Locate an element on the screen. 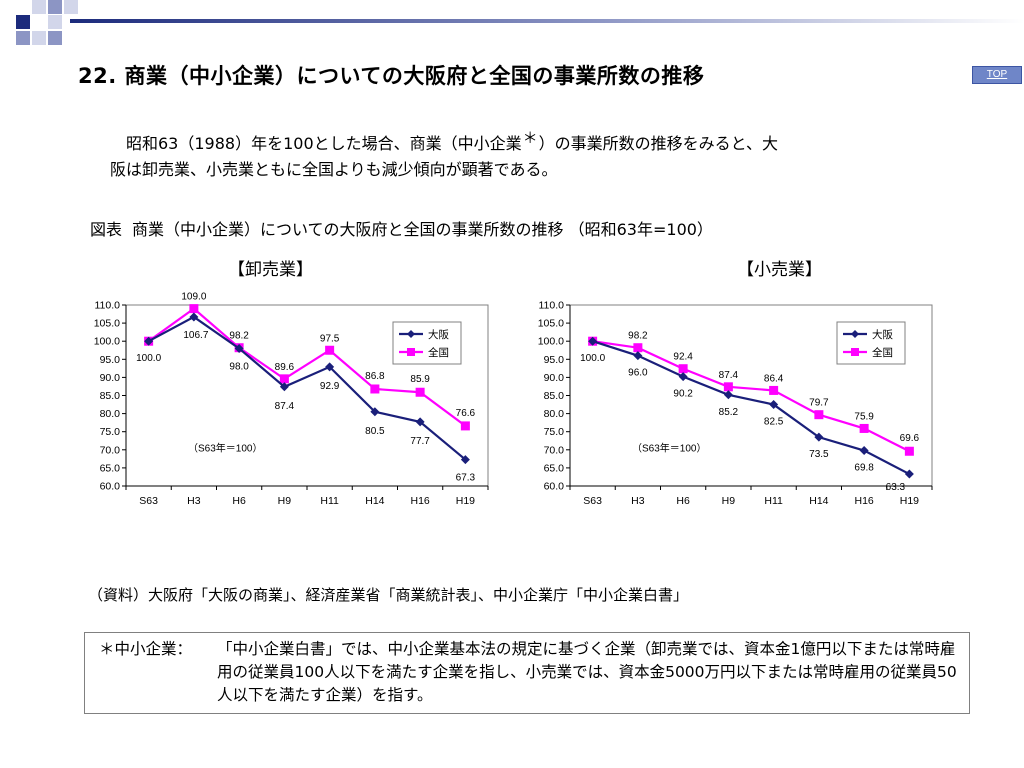  national-data-label: 92.4 is located at coordinates (683, 357).